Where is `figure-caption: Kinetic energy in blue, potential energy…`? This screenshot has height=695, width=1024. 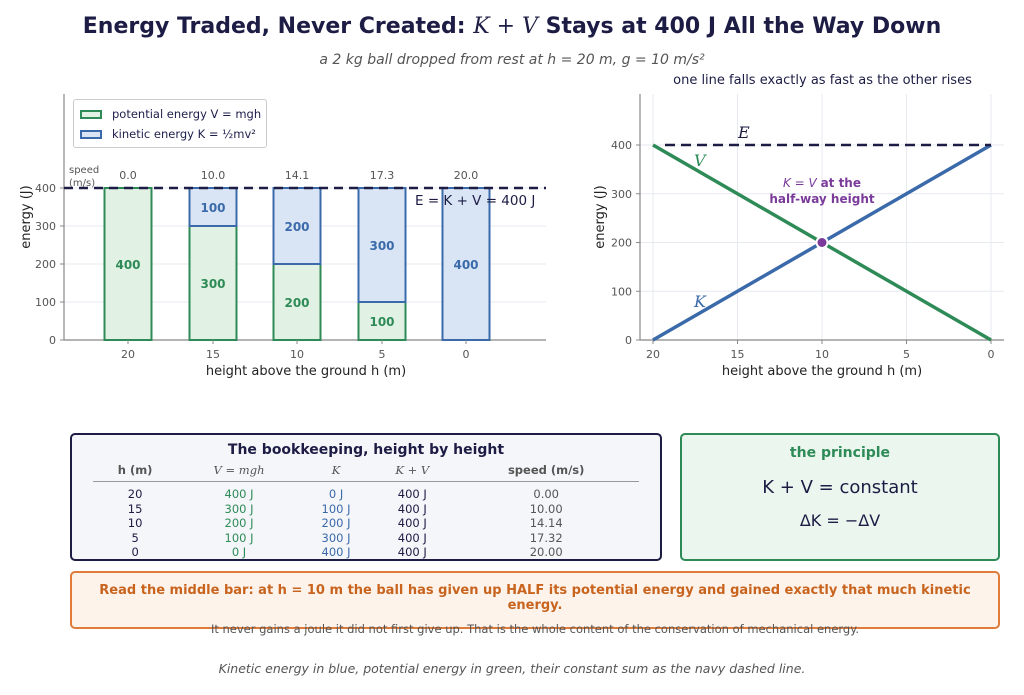 figure-caption: Kinetic energy in blue, potential energy… is located at coordinates (512, 668).